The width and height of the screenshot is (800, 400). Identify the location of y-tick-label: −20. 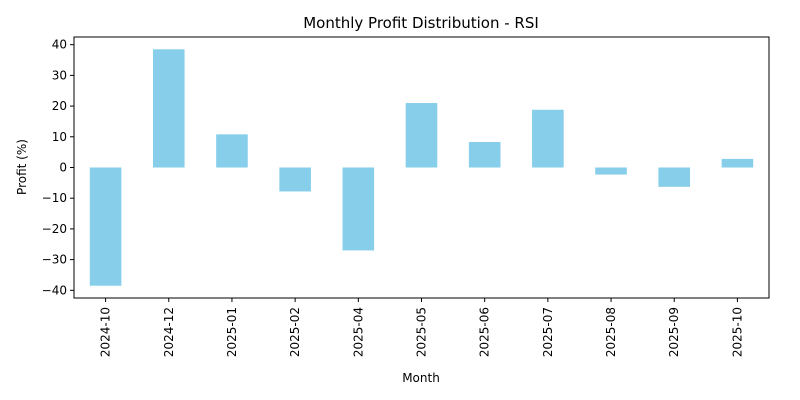
(54, 229).